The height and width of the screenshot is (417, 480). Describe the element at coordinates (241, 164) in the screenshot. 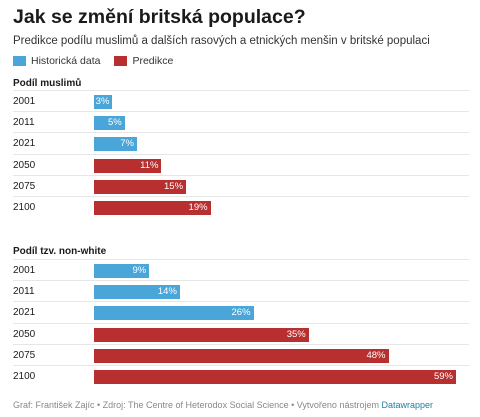

I see `bar-row: 2050 11%` at that location.